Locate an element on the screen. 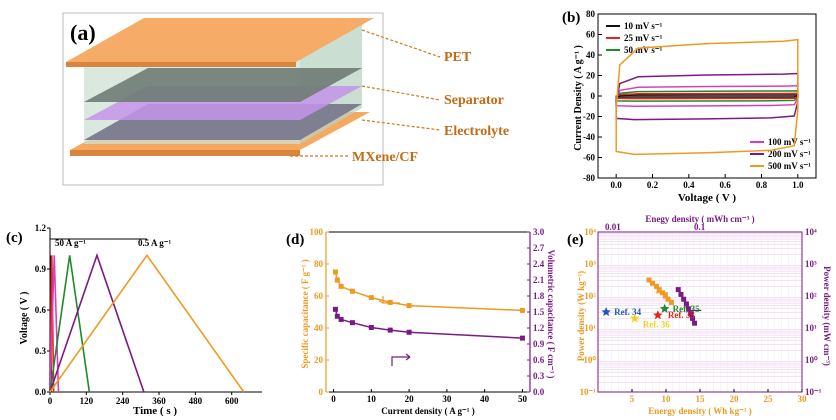  label-electrolyte: Electrolyte is located at coordinates (476, 131).